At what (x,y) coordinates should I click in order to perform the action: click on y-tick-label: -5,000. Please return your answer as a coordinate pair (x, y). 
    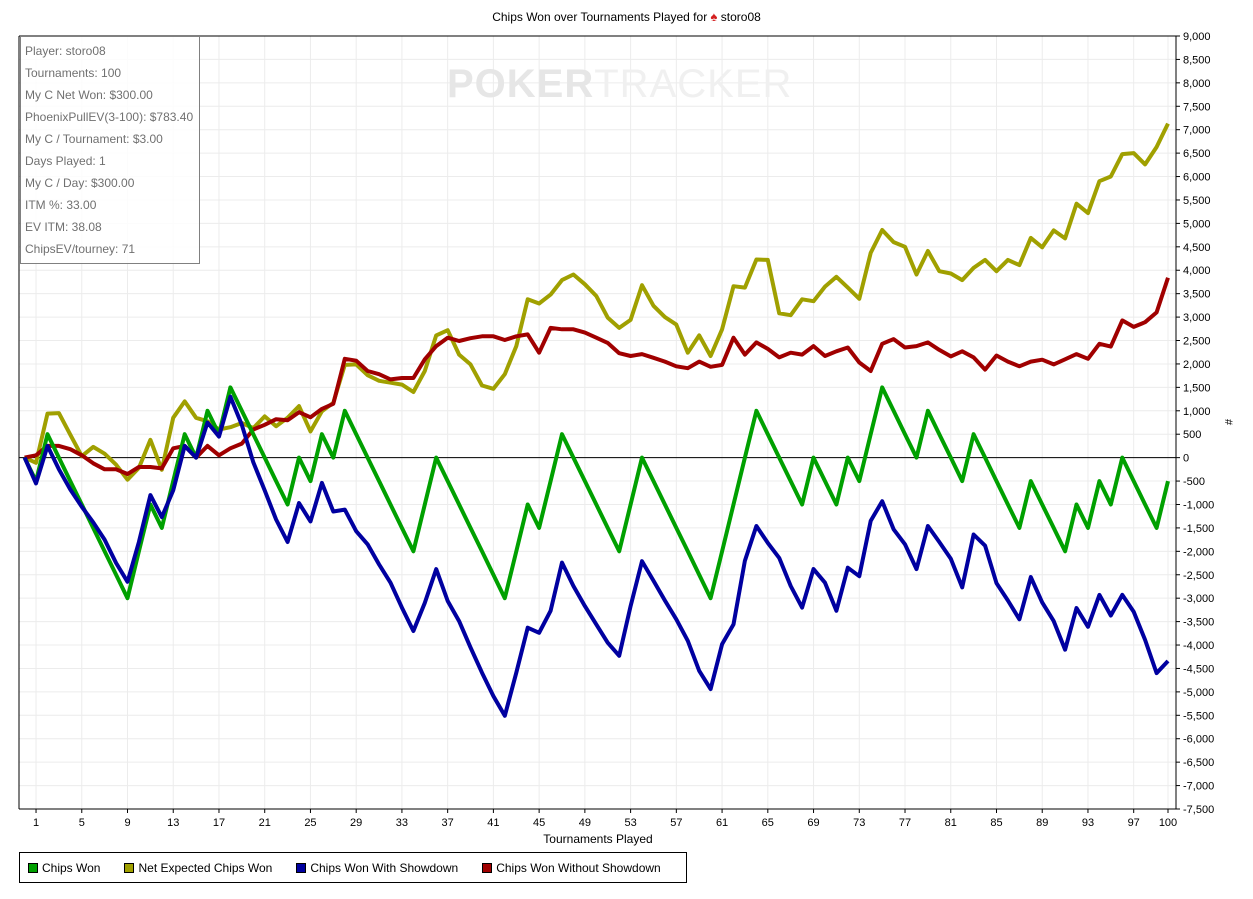
    Looking at the image, I should click on (1198, 693).